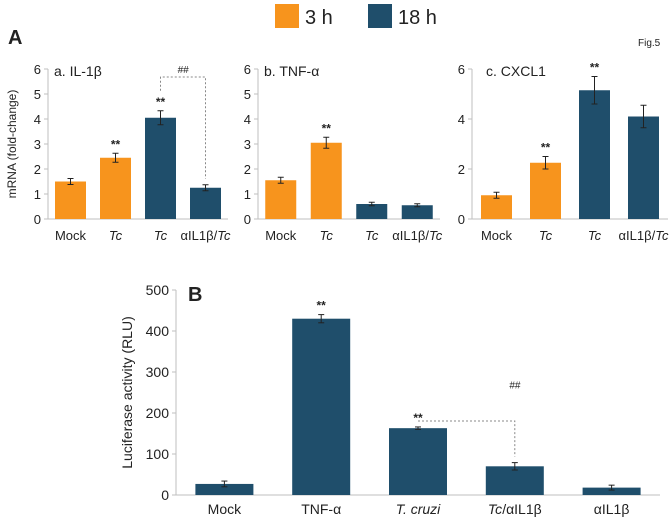  Describe the element at coordinates (195, 295) in the screenshot. I see `panel-b-label: B` at that location.